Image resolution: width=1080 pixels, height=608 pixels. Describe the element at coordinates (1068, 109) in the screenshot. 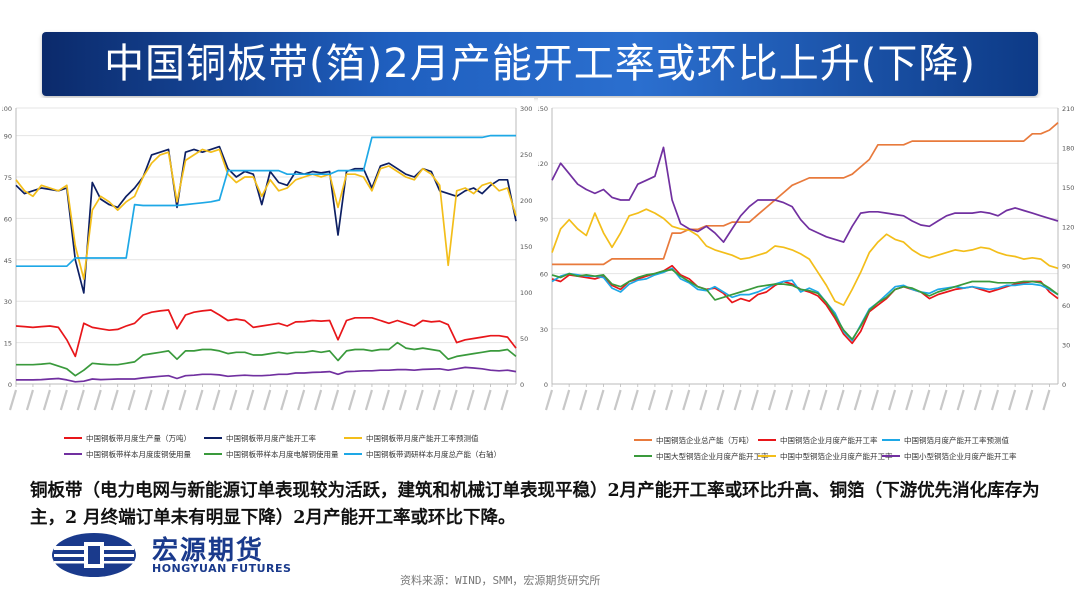

I see `y-right-tick-label: 210` at that location.